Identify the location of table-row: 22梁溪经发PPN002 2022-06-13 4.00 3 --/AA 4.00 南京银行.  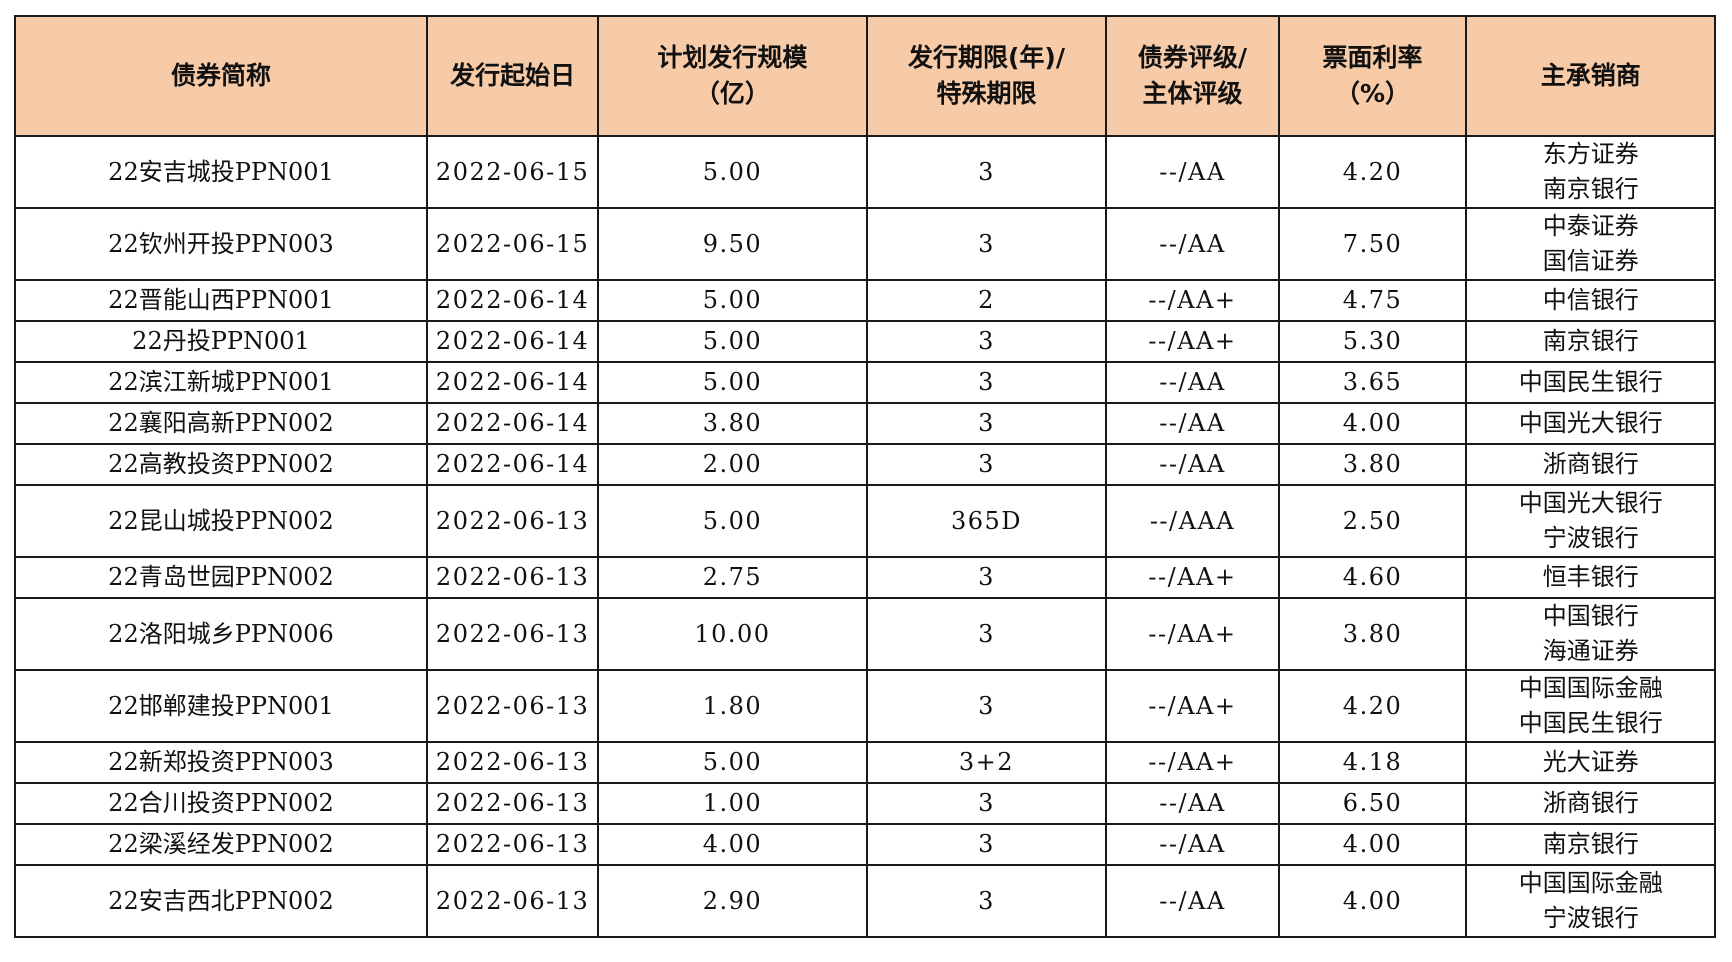
(864, 844).